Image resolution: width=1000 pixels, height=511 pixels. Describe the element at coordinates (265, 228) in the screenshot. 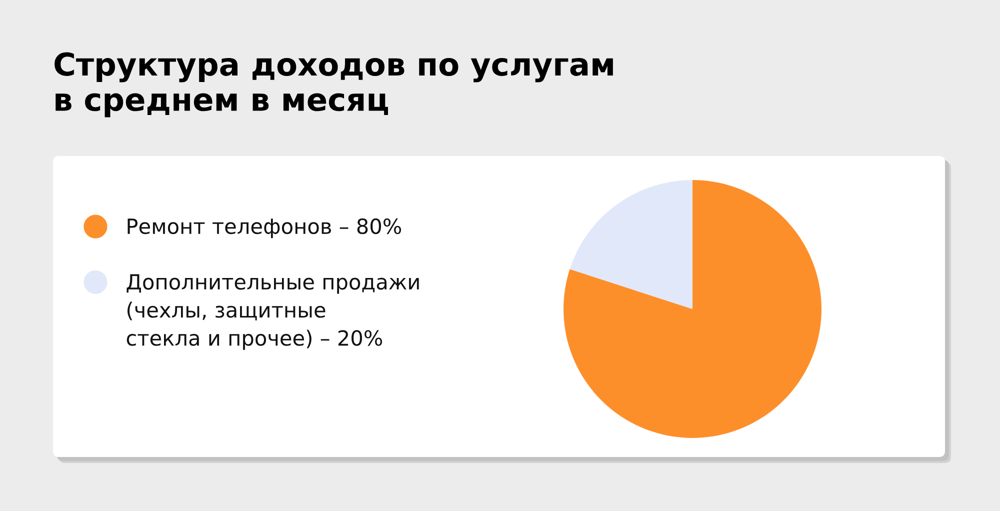

I see `legend-label: Ремонт телефонов – 80%` at that location.